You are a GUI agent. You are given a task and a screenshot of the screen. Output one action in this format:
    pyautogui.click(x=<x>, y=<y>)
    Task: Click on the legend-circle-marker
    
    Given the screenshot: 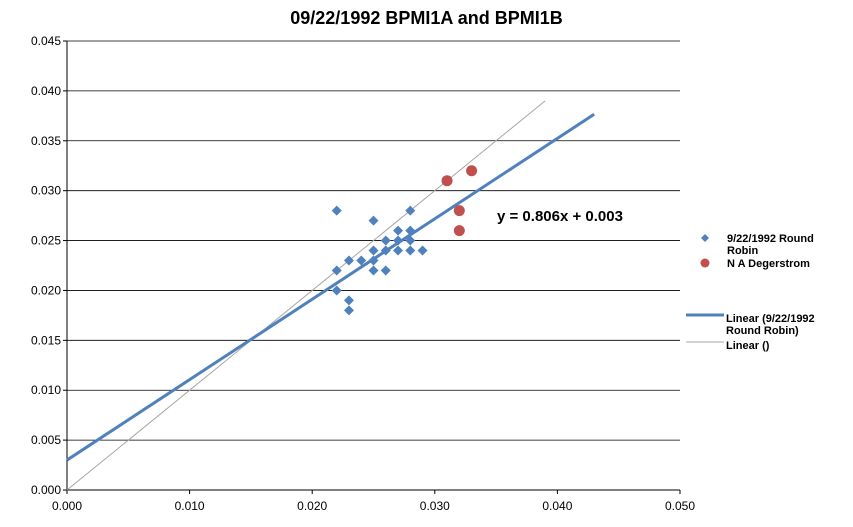 What is the action you would take?
    pyautogui.click(x=705, y=263)
    